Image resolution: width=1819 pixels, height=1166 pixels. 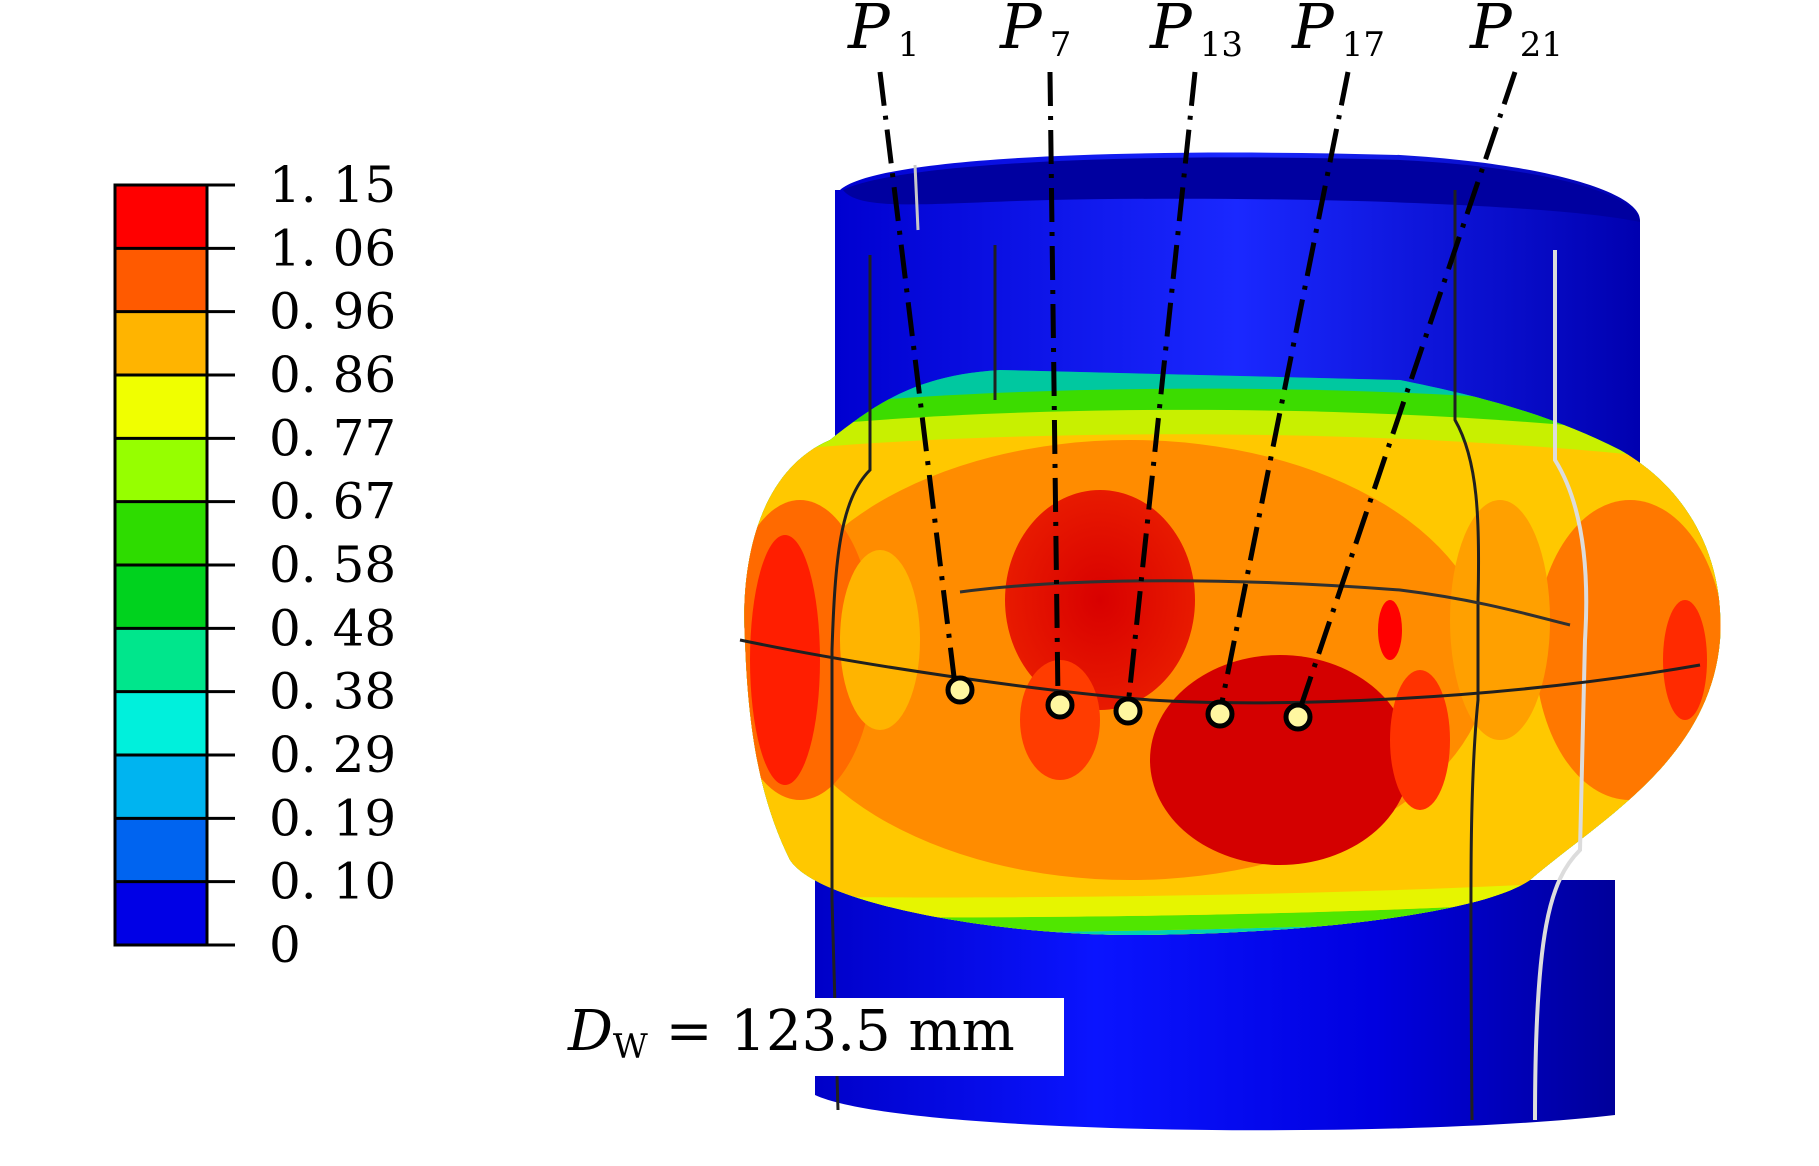 What do you see at coordinates (1128, 711) in the screenshot?
I see `marker-p13` at bounding box center [1128, 711].